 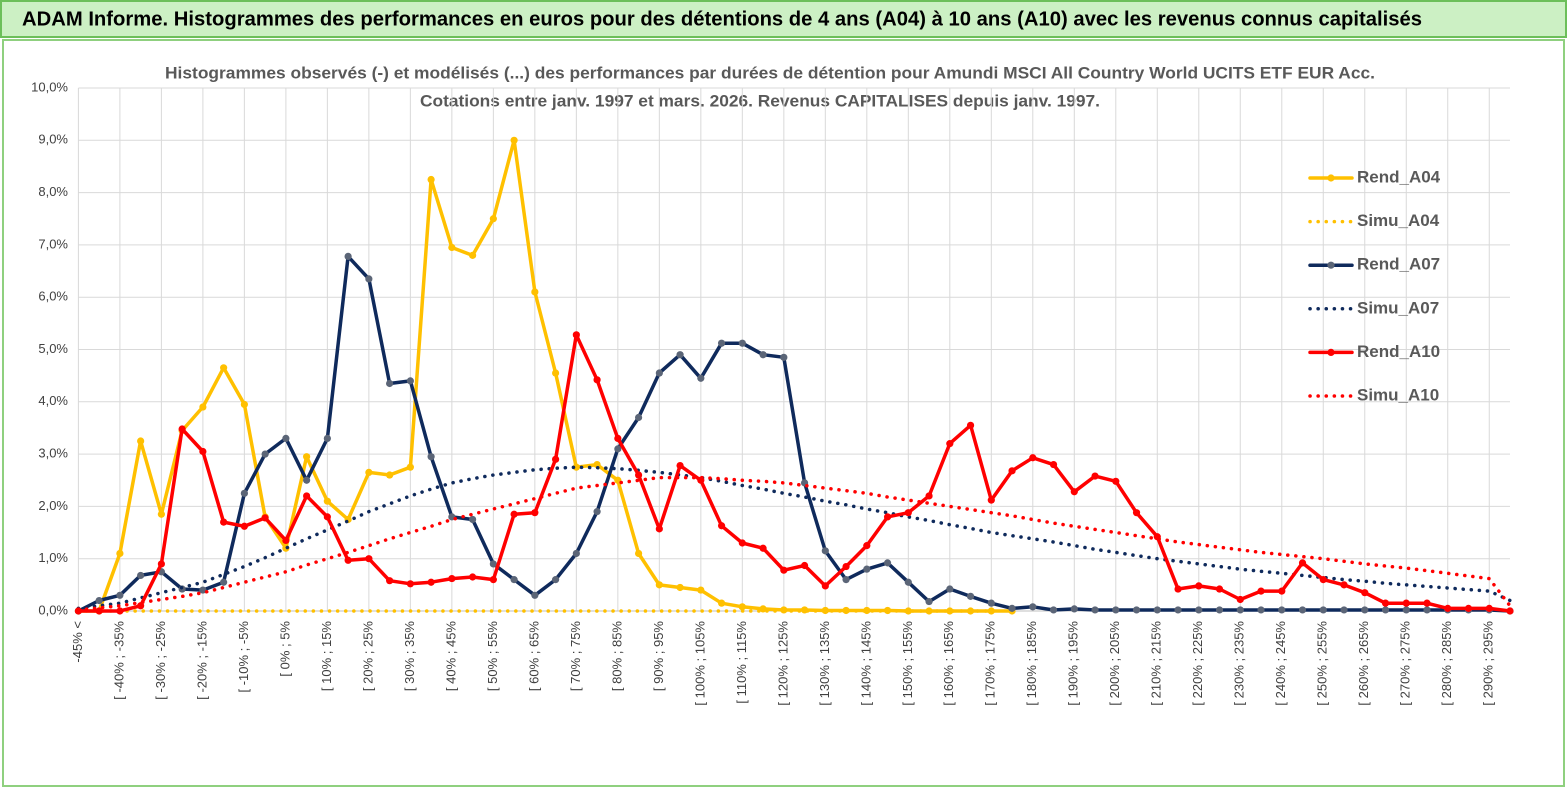 What do you see at coordinates (907, 663) in the screenshot?
I see `x-tick-label: [ 150% ; 155%` at bounding box center [907, 663].